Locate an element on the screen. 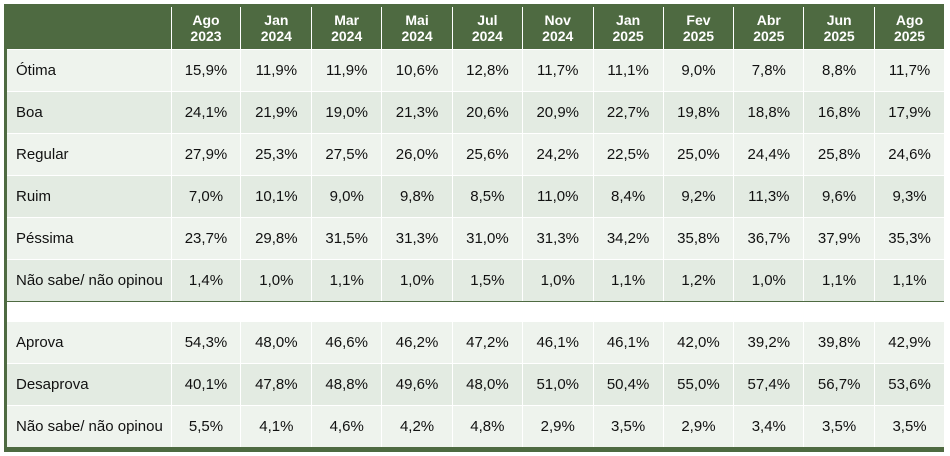 This screenshot has width=950, height=456. table-cell: 25,8% is located at coordinates (839, 154).